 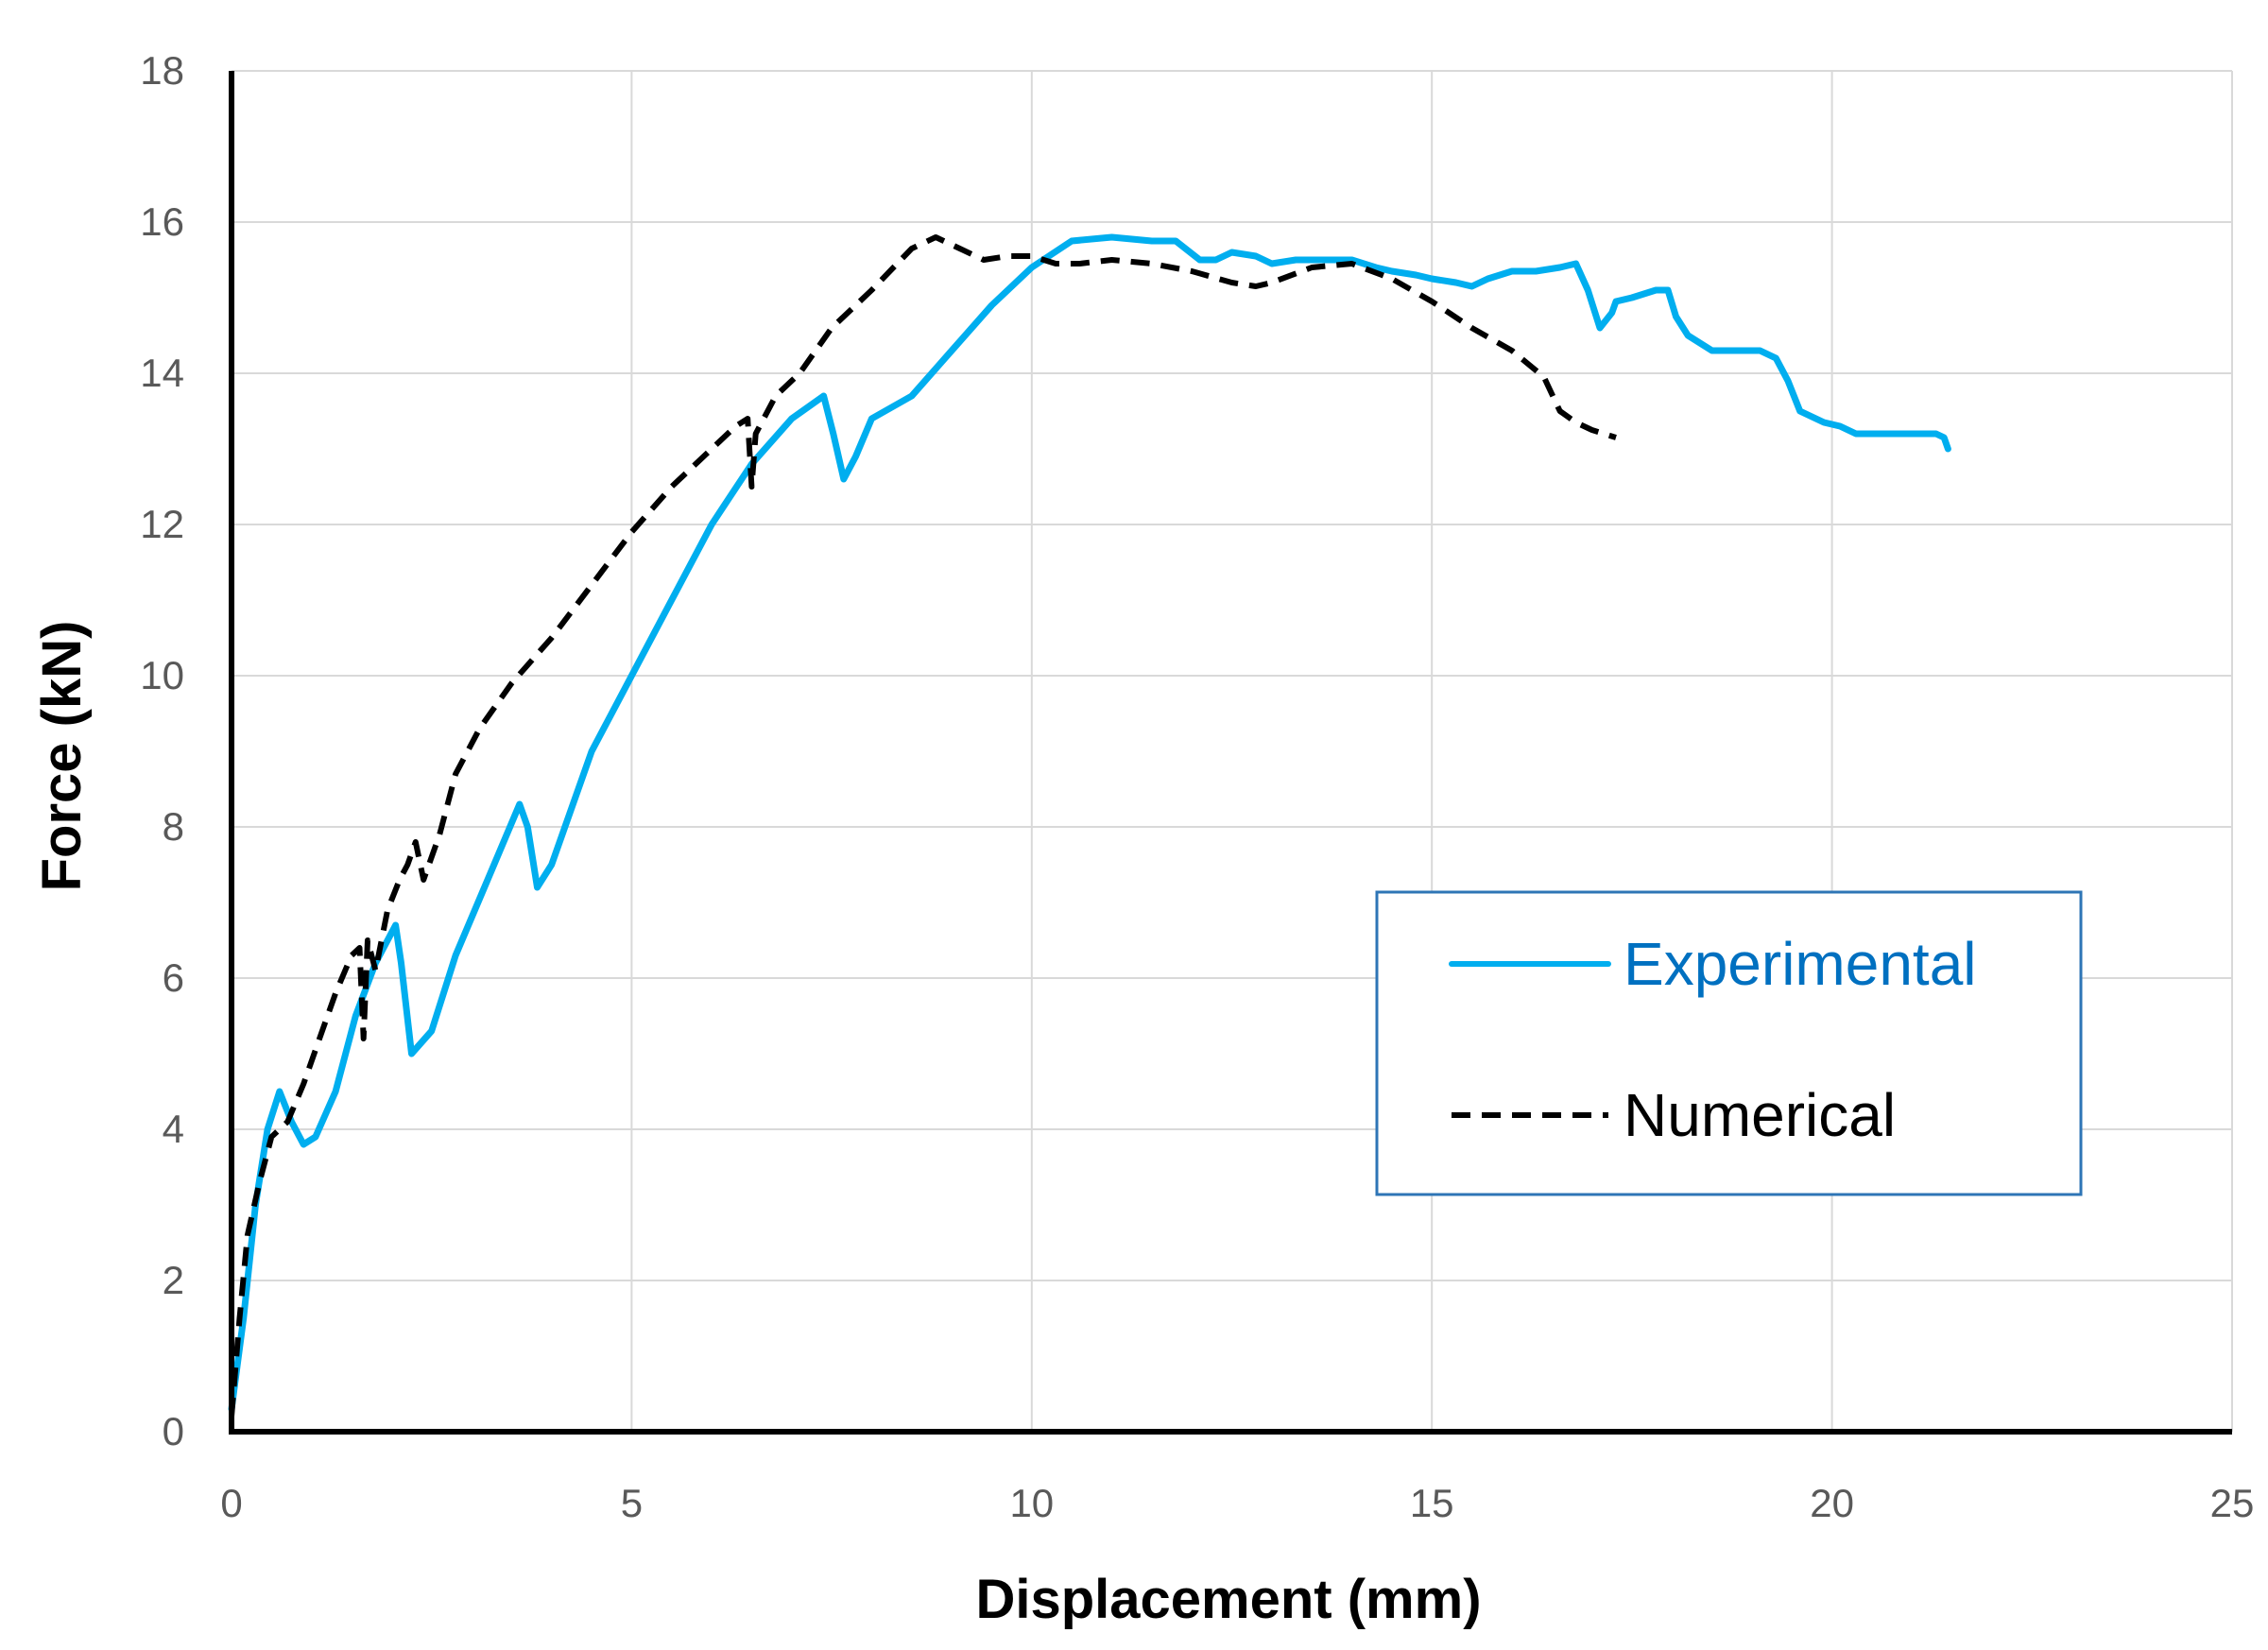 What do you see at coordinates (162, 221) in the screenshot?
I see `y-tick-label: 16` at bounding box center [162, 221].